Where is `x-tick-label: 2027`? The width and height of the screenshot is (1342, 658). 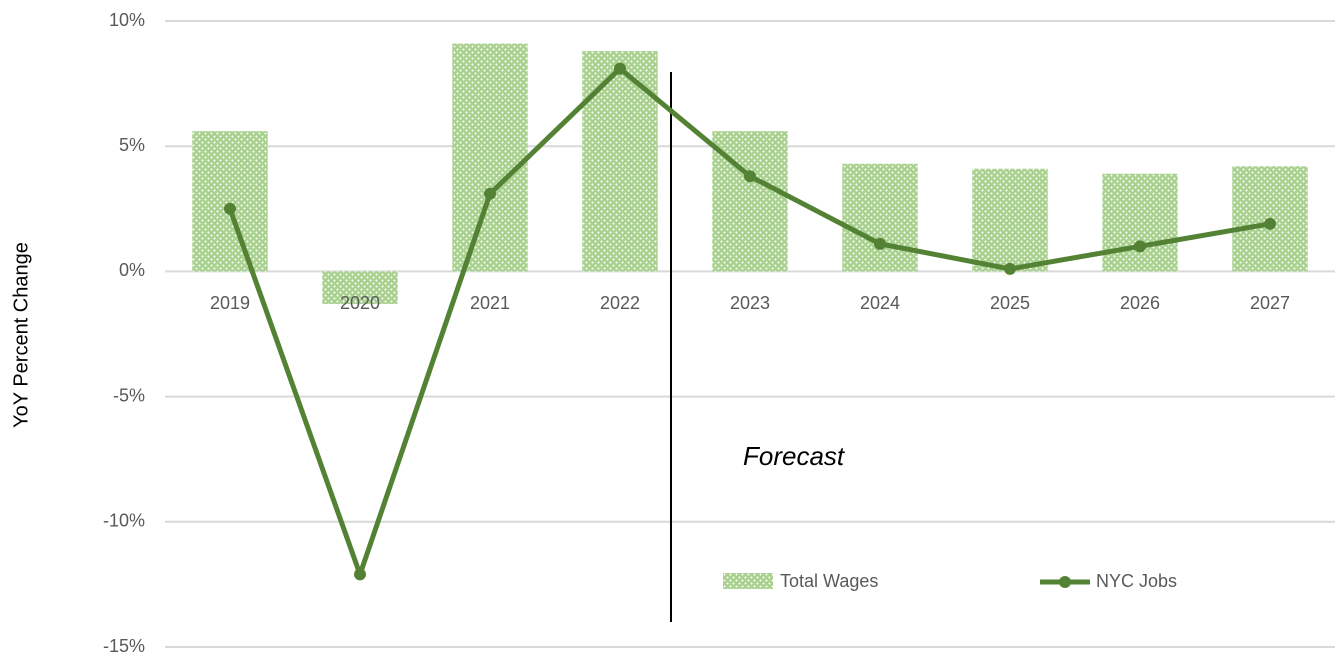 x-tick-label: 2027 is located at coordinates (1270, 303).